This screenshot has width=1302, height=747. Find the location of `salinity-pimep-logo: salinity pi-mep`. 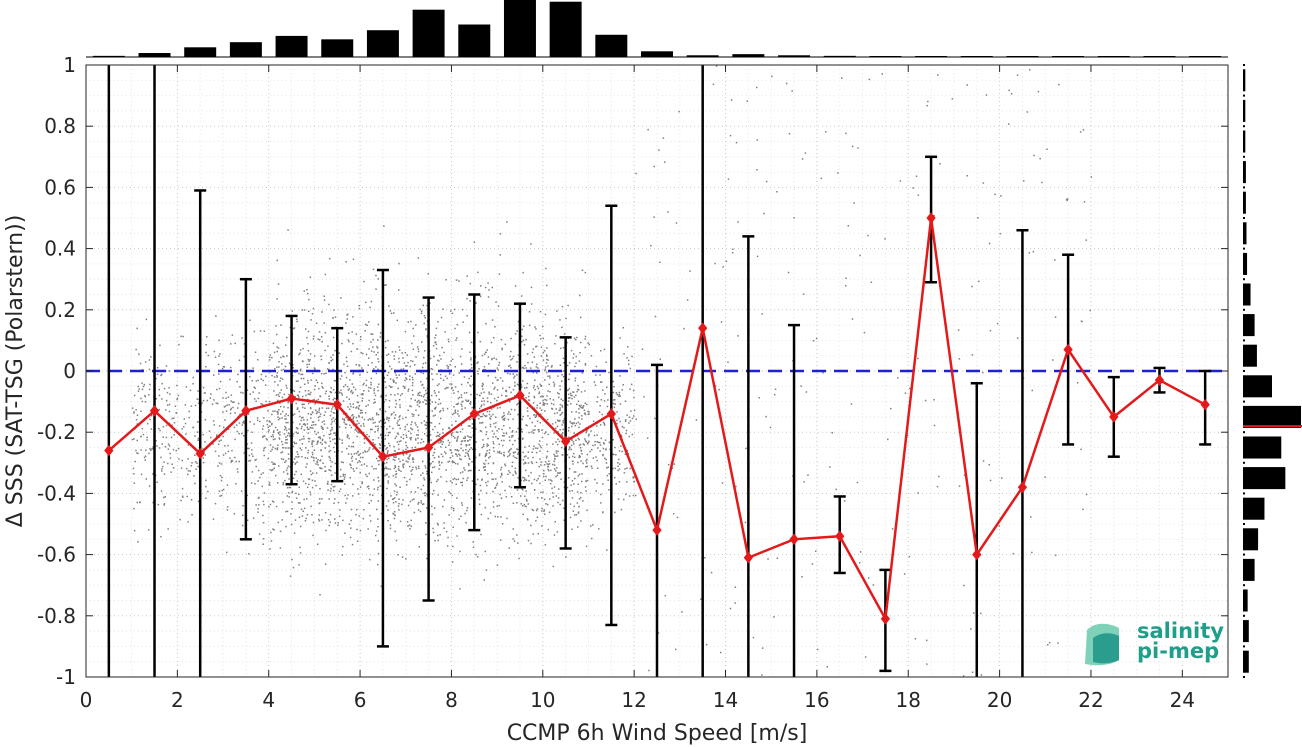

salinity-pimep-logo: salinity pi-mep is located at coordinates (1154, 642).